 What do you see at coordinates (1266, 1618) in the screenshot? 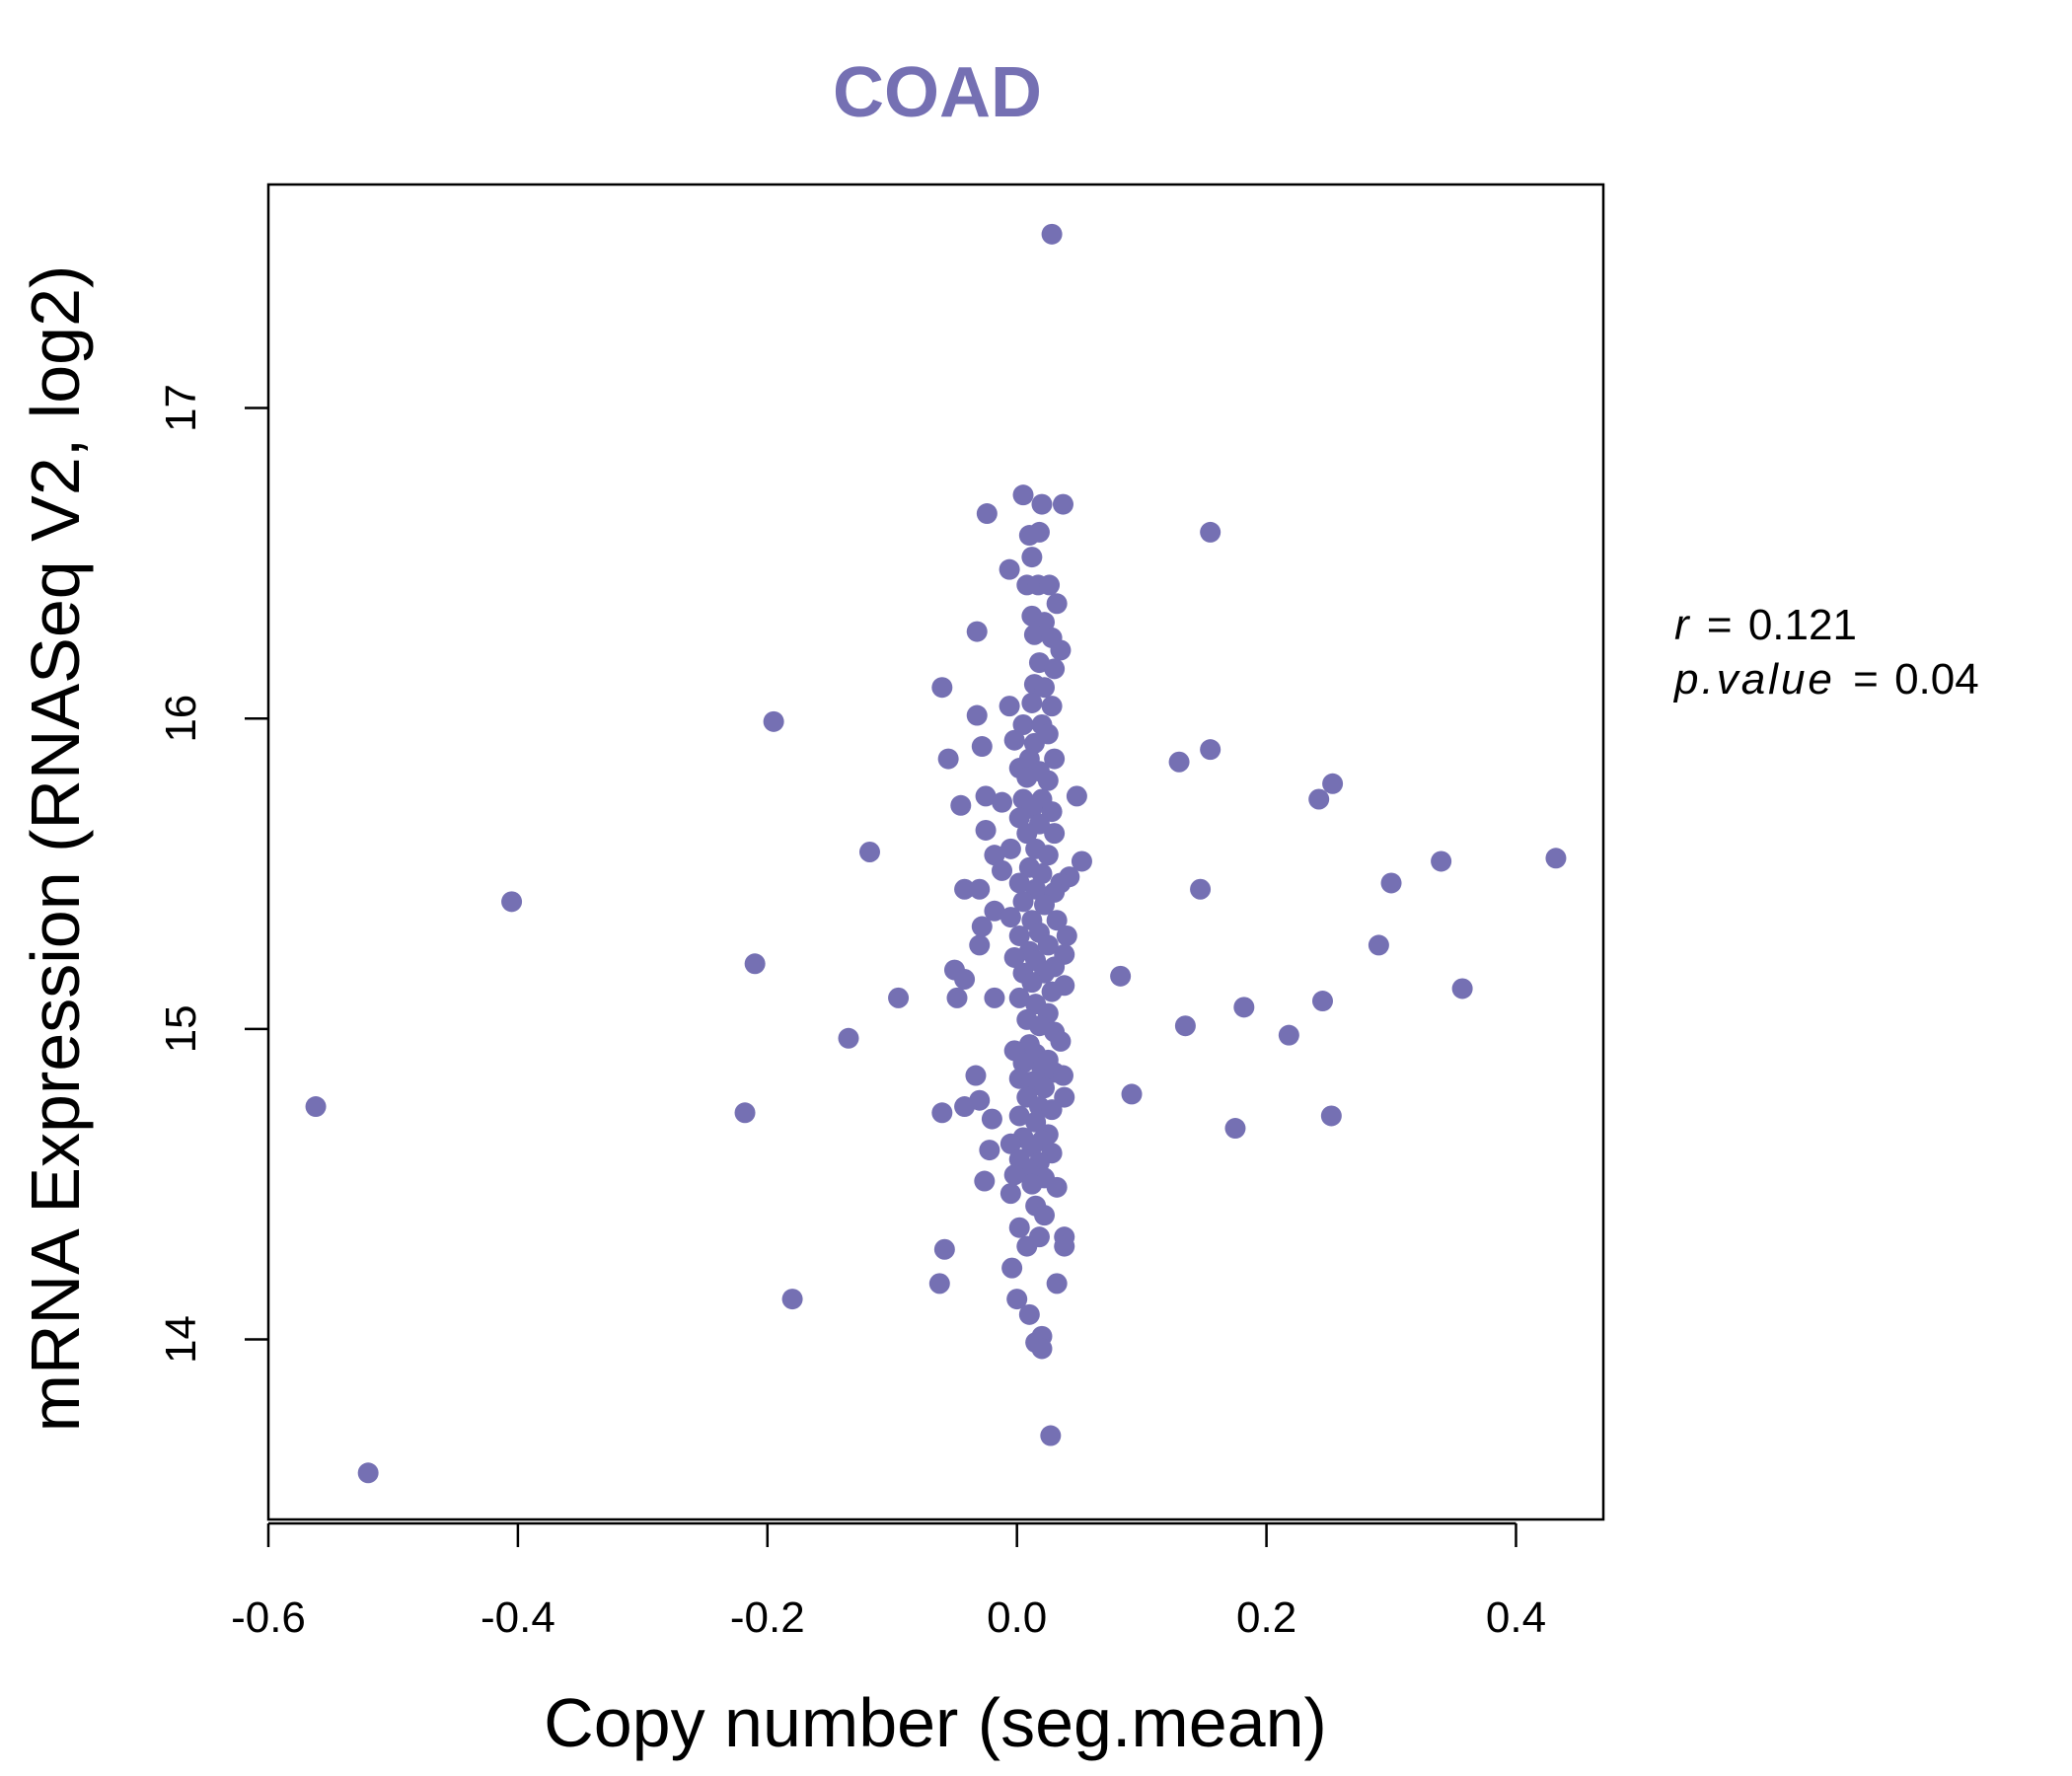
I see `x-tick-label: 0.2` at bounding box center [1266, 1618].